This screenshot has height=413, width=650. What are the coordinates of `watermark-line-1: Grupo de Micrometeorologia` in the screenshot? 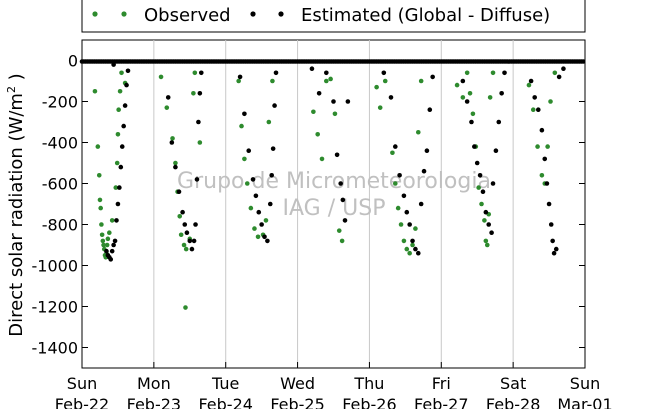 It's located at (334, 181).